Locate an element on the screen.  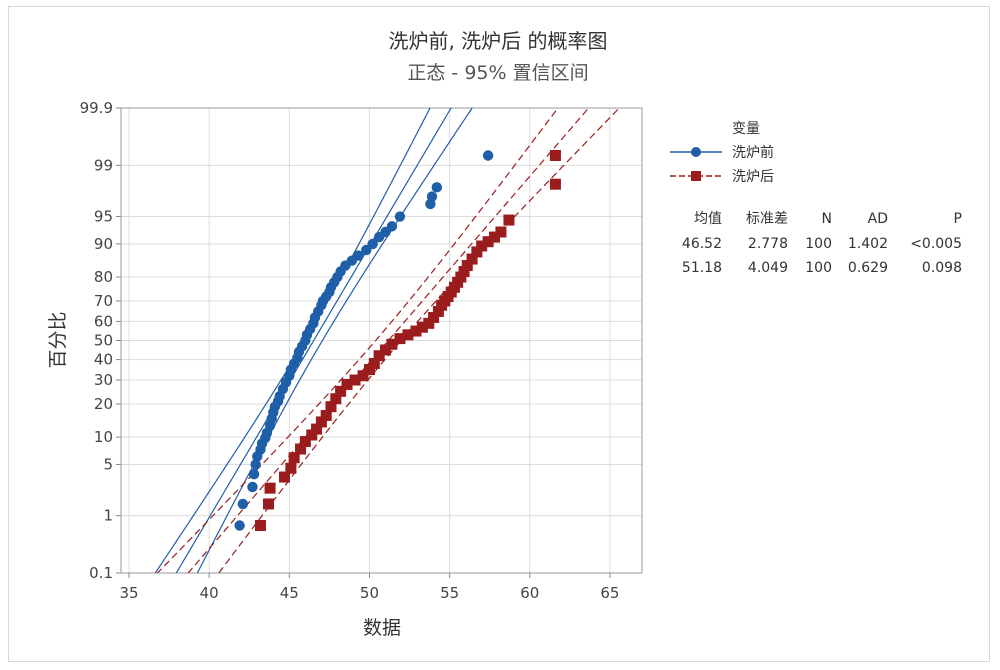
stats-cell: 0.629 is located at coordinates (868, 268).